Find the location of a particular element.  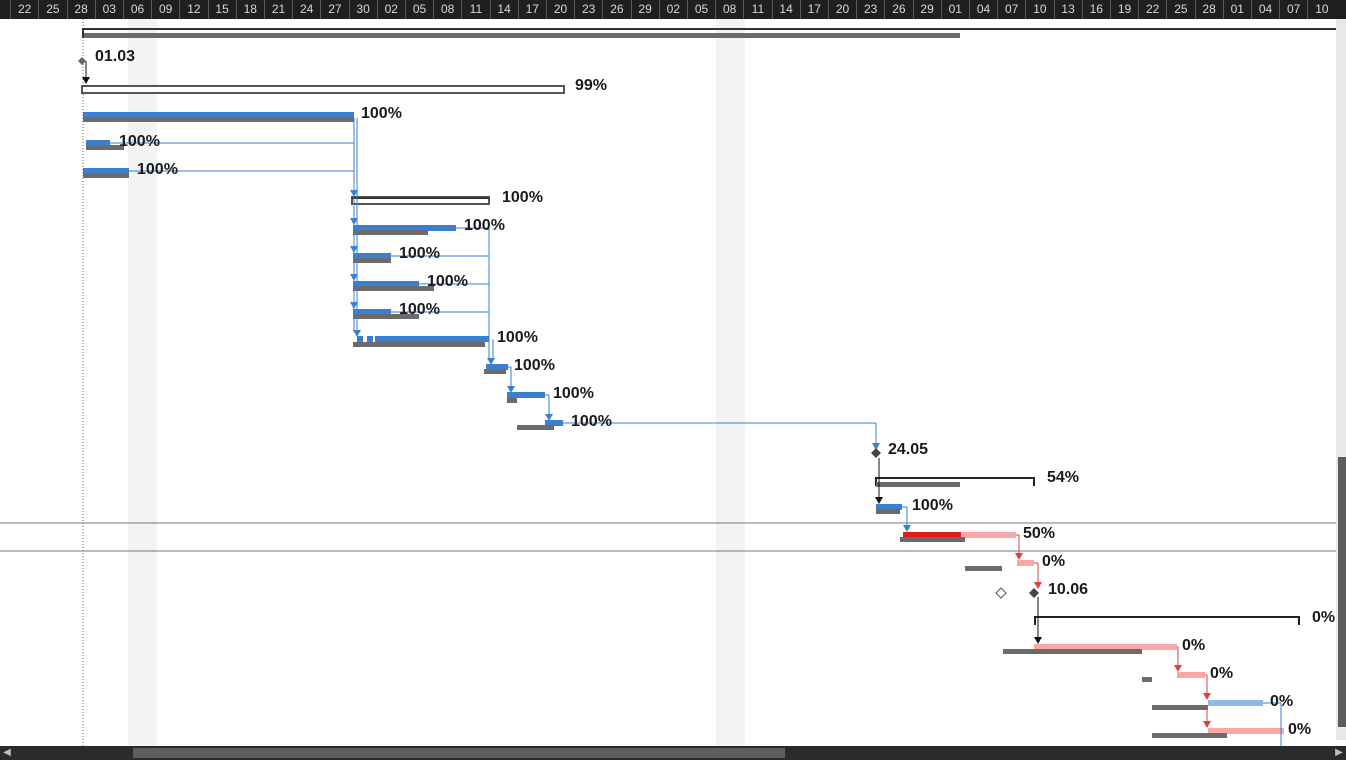

horizontal-scrollbar: ◀ ▶ is located at coordinates (673, 753).